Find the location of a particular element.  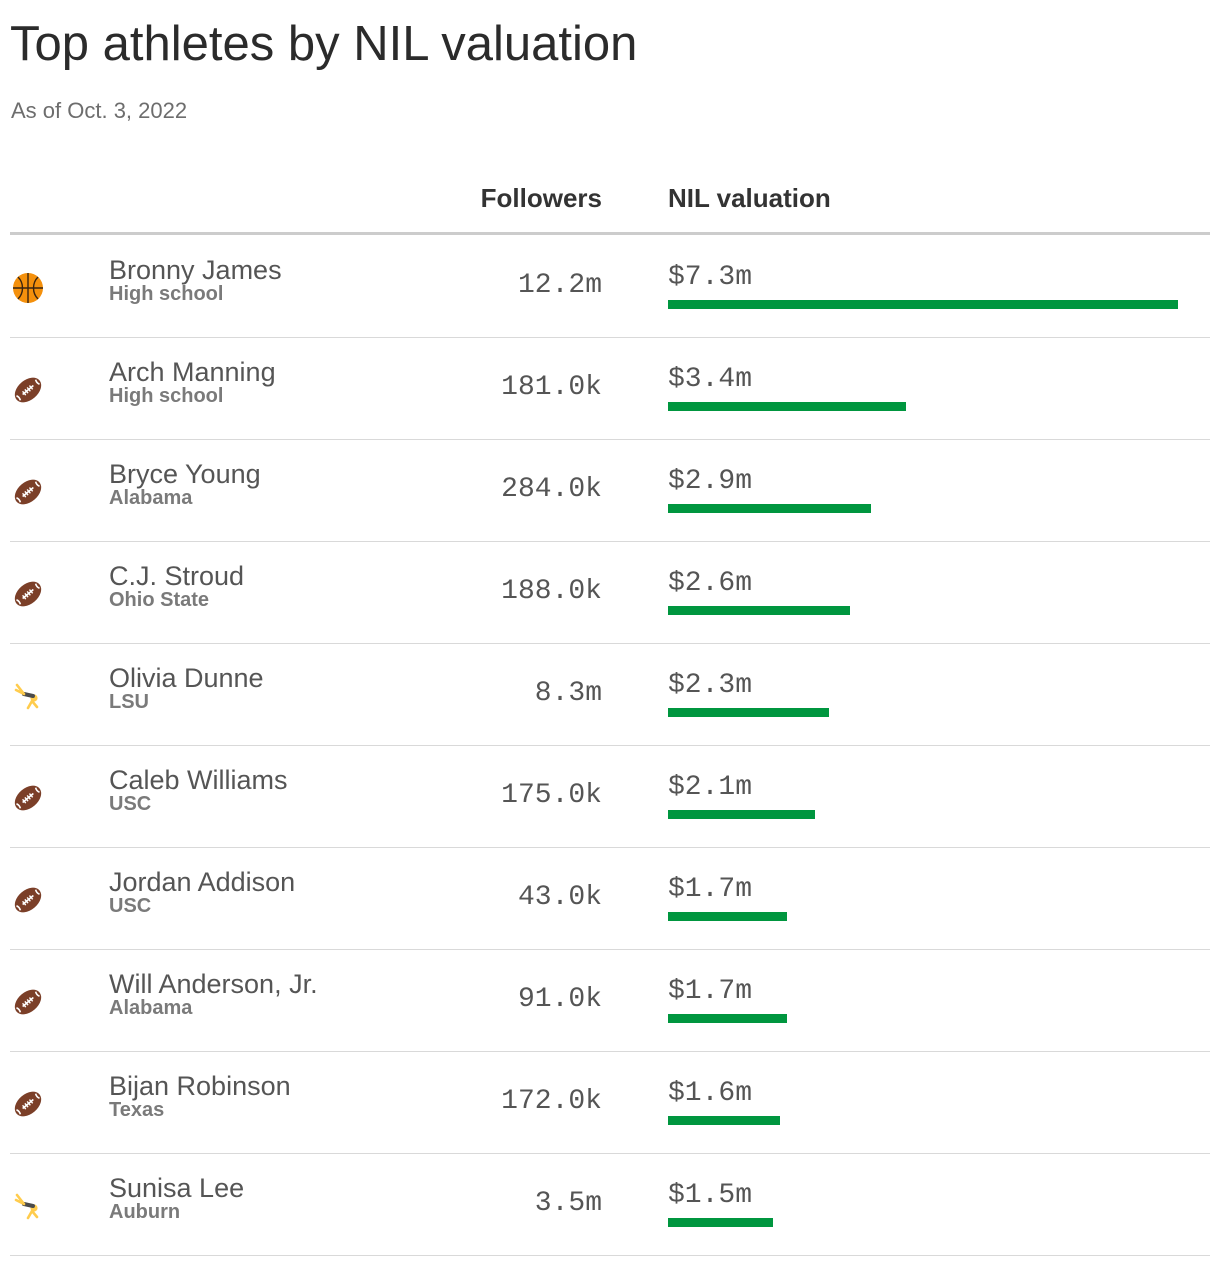

valuation-label: $2.1m is located at coordinates (710, 787).